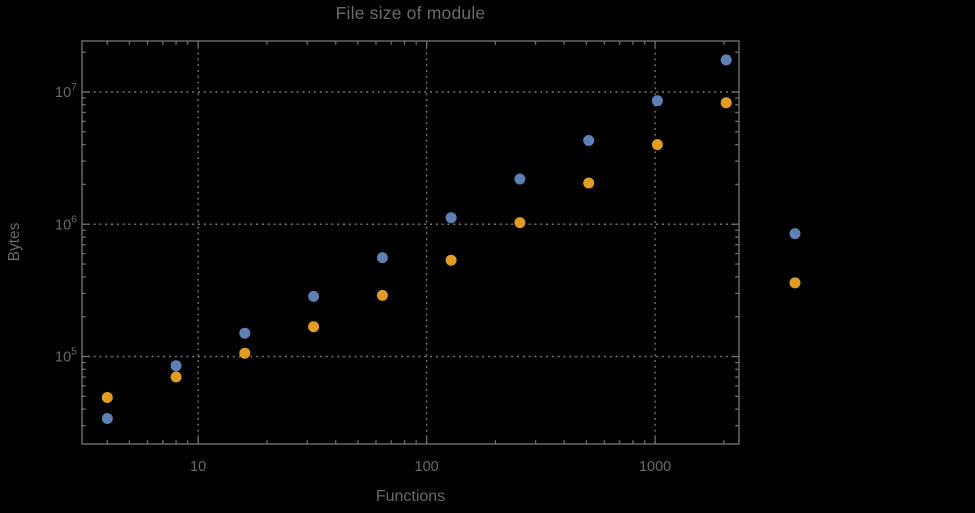 The image size is (975, 513). I want to click on y-tick-label: 10⁷, so click(66, 91).